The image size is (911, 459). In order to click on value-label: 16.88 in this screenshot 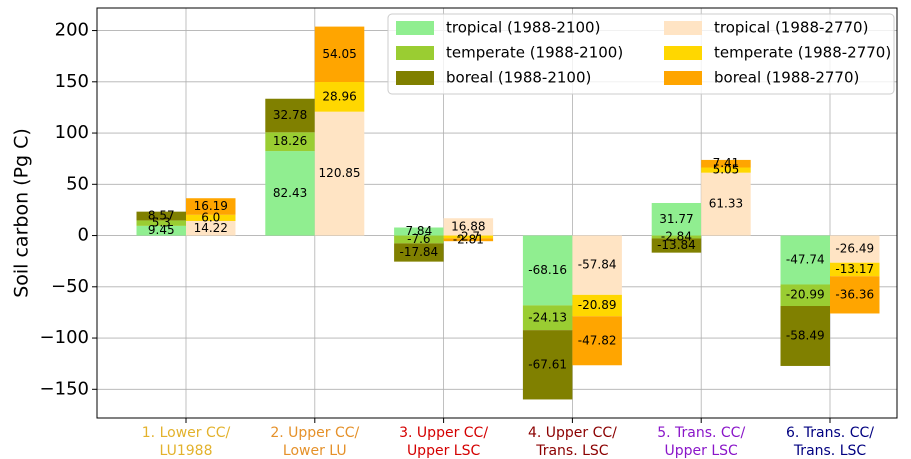, I will do `click(468, 226)`.